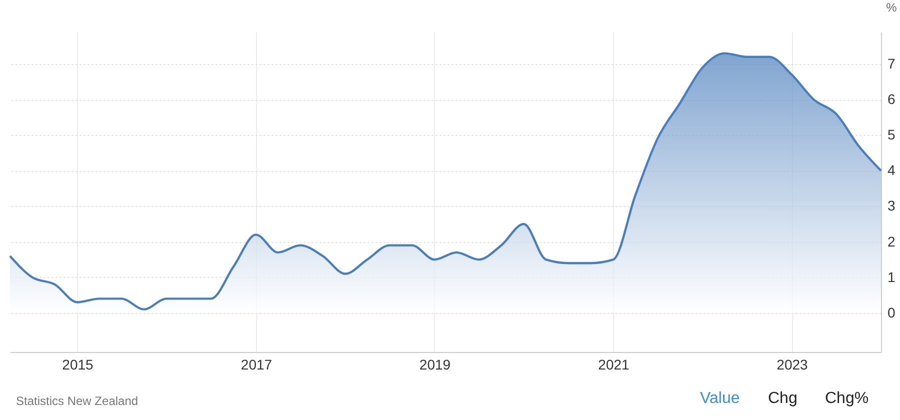  What do you see at coordinates (892, 7) in the screenshot?
I see `y-axis-title: %` at bounding box center [892, 7].